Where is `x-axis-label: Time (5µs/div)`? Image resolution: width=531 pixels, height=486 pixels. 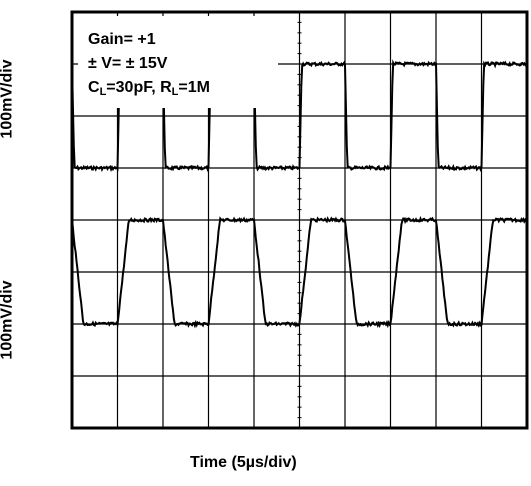 x-axis-label: Time (5µs/div) is located at coordinates (243, 462).